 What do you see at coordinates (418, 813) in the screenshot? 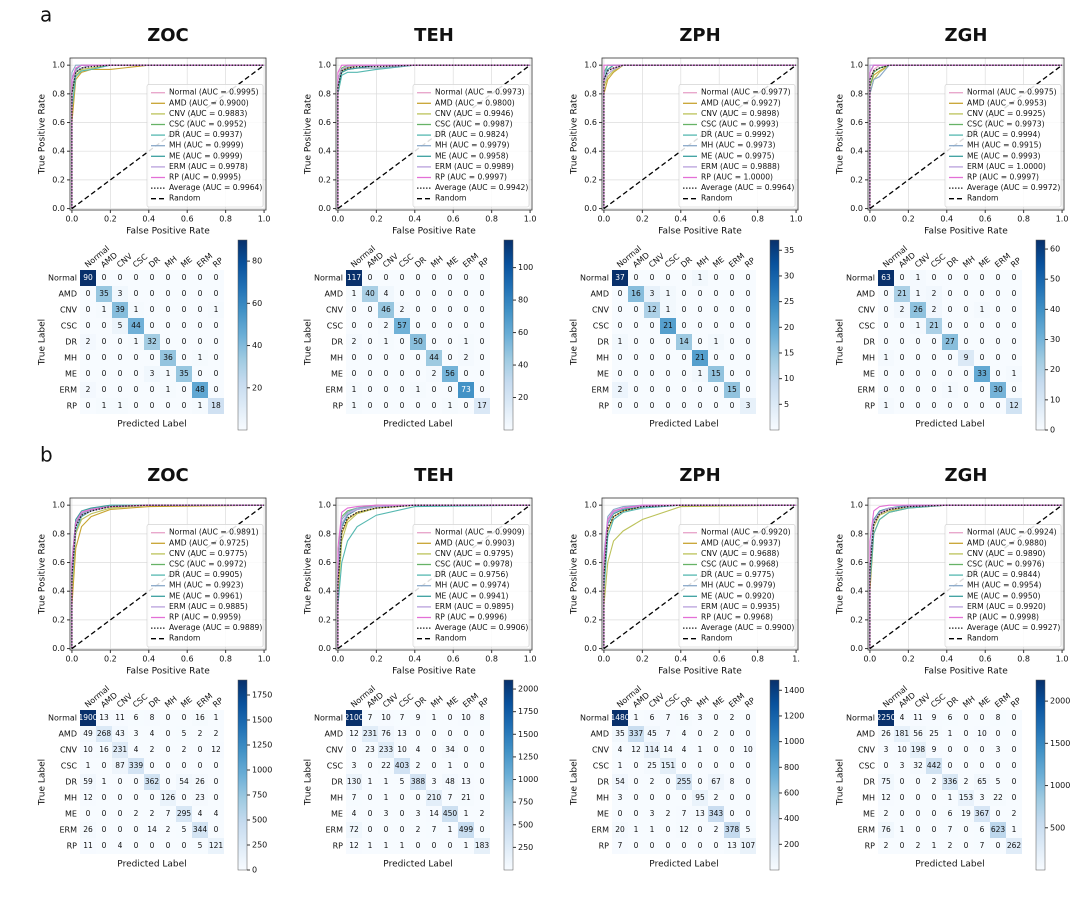
I see `cell-value: 3` at bounding box center [418, 813].